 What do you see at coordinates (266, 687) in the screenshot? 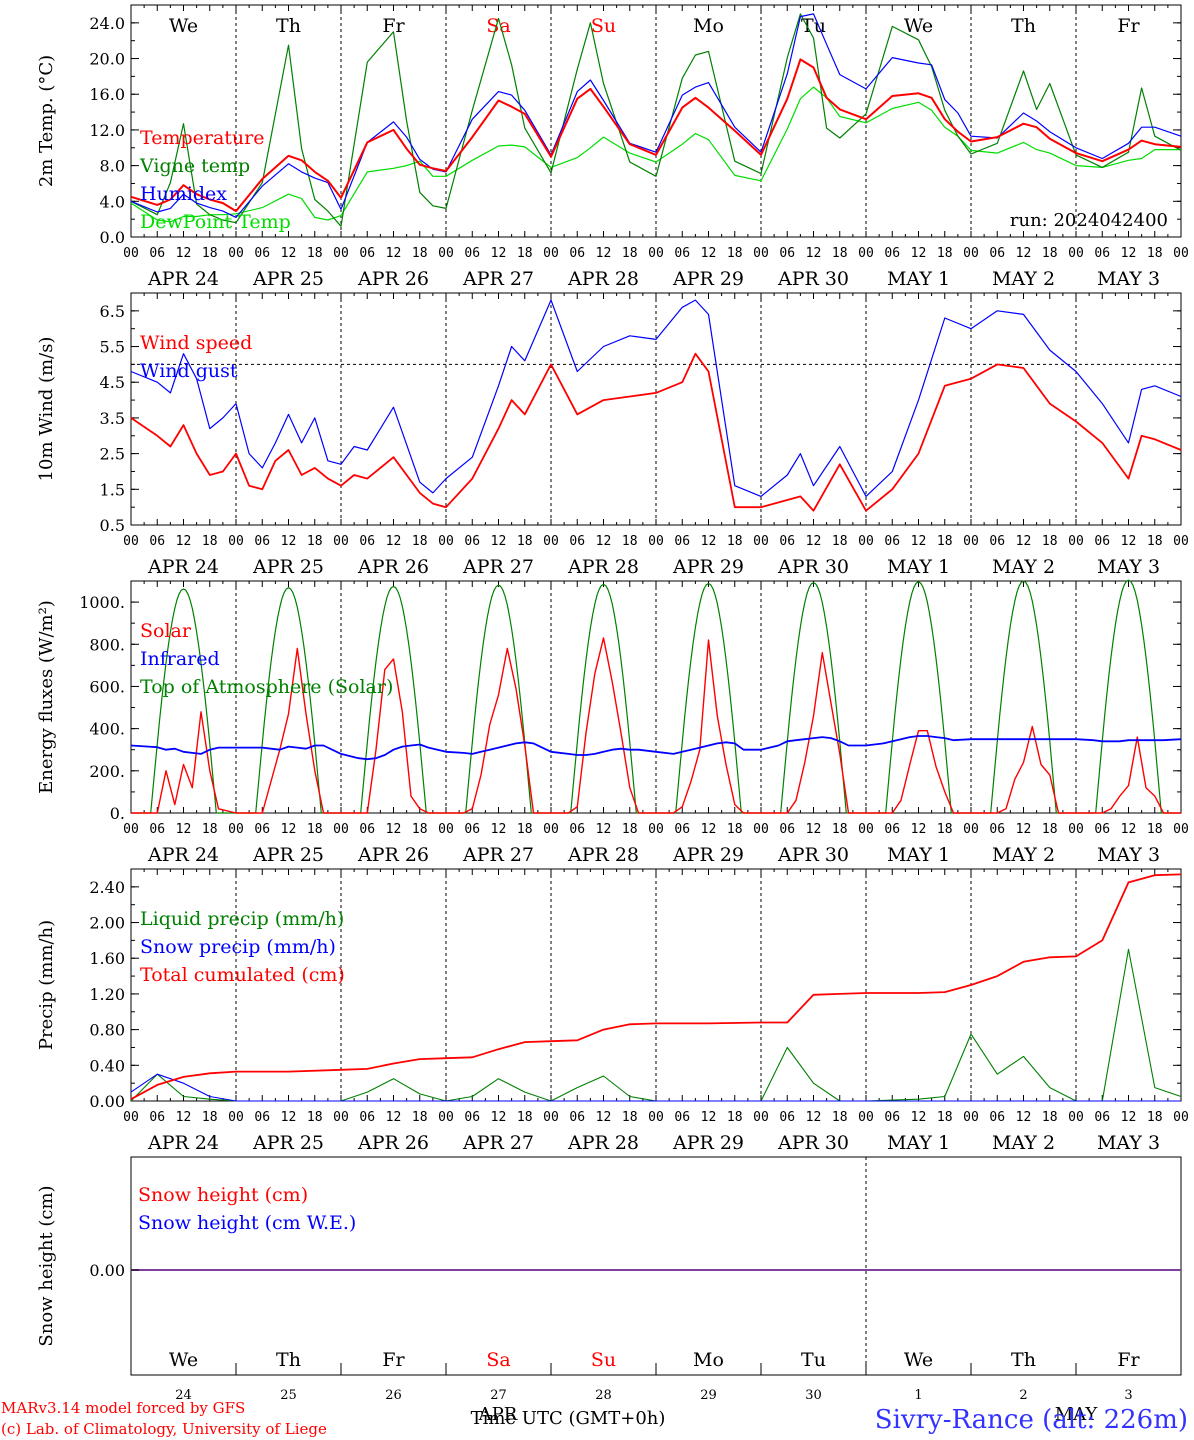
I see `legend-entry: Top of Atmosphere (Solar)` at bounding box center [266, 687].